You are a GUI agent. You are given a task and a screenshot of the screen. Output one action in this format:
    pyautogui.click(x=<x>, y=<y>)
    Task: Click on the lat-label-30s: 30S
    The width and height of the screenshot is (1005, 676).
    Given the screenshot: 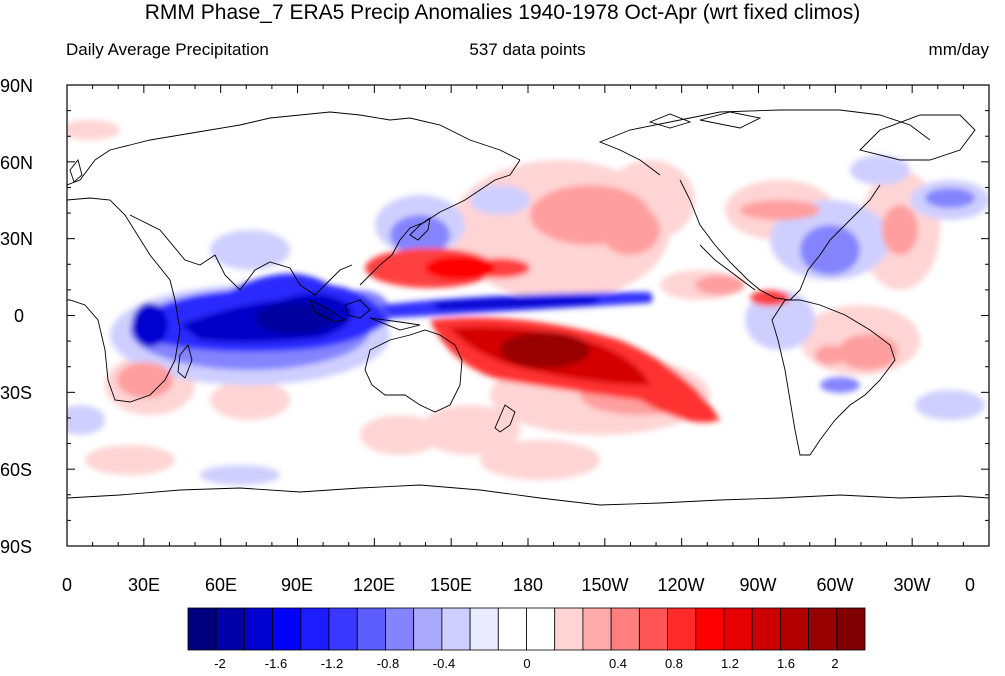 What is the action you would take?
    pyautogui.click(x=16, y=393)
    